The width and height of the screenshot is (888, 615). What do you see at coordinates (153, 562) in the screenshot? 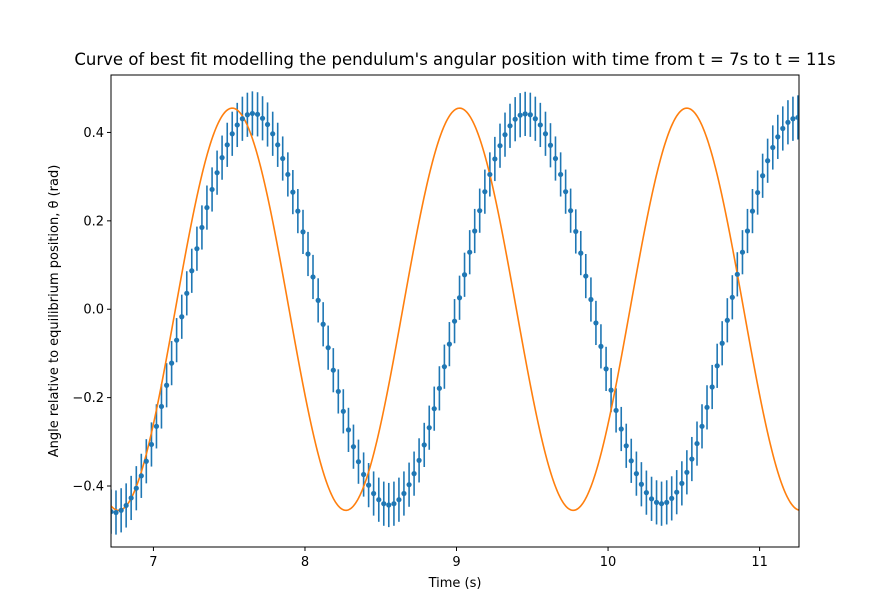
I see `x-tick-label: 7` at bounding box center [153, 562].